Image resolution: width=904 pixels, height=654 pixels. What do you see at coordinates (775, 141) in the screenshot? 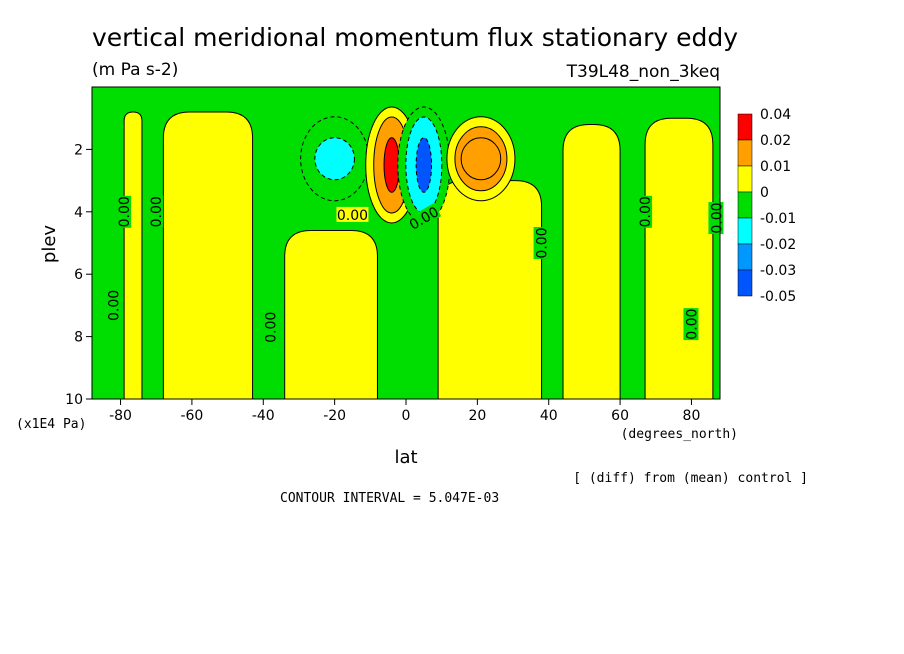
I see `legend-label: 0.02` at bounding box center [775, 141].